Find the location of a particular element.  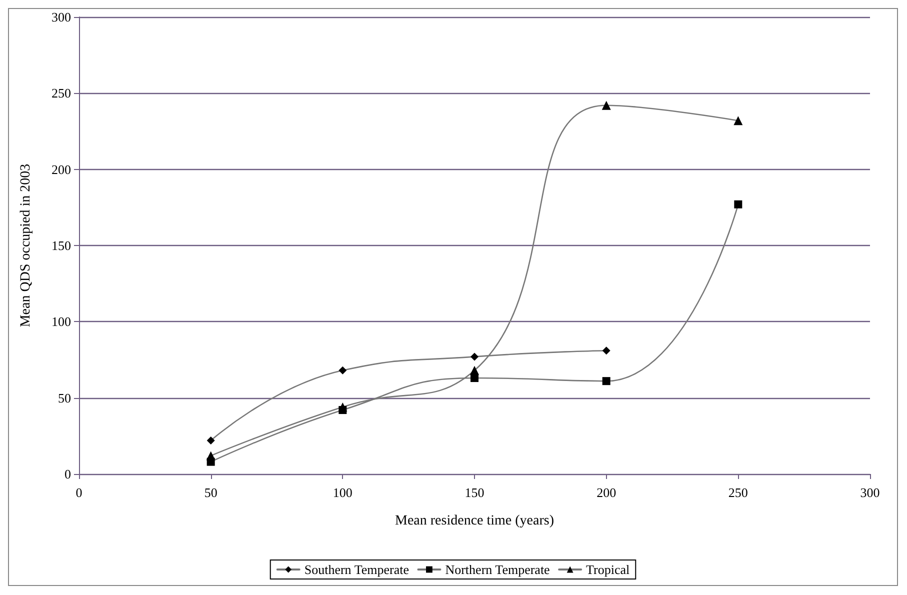

y-tick-label: 100 is located at coordinates (61, 322).